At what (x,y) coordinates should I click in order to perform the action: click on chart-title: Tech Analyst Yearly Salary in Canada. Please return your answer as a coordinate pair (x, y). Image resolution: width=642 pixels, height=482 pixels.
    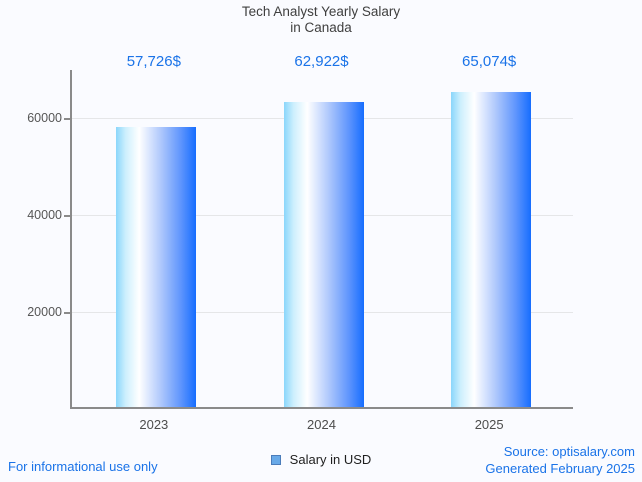
    Looking at the image, I should click on (321, 20).